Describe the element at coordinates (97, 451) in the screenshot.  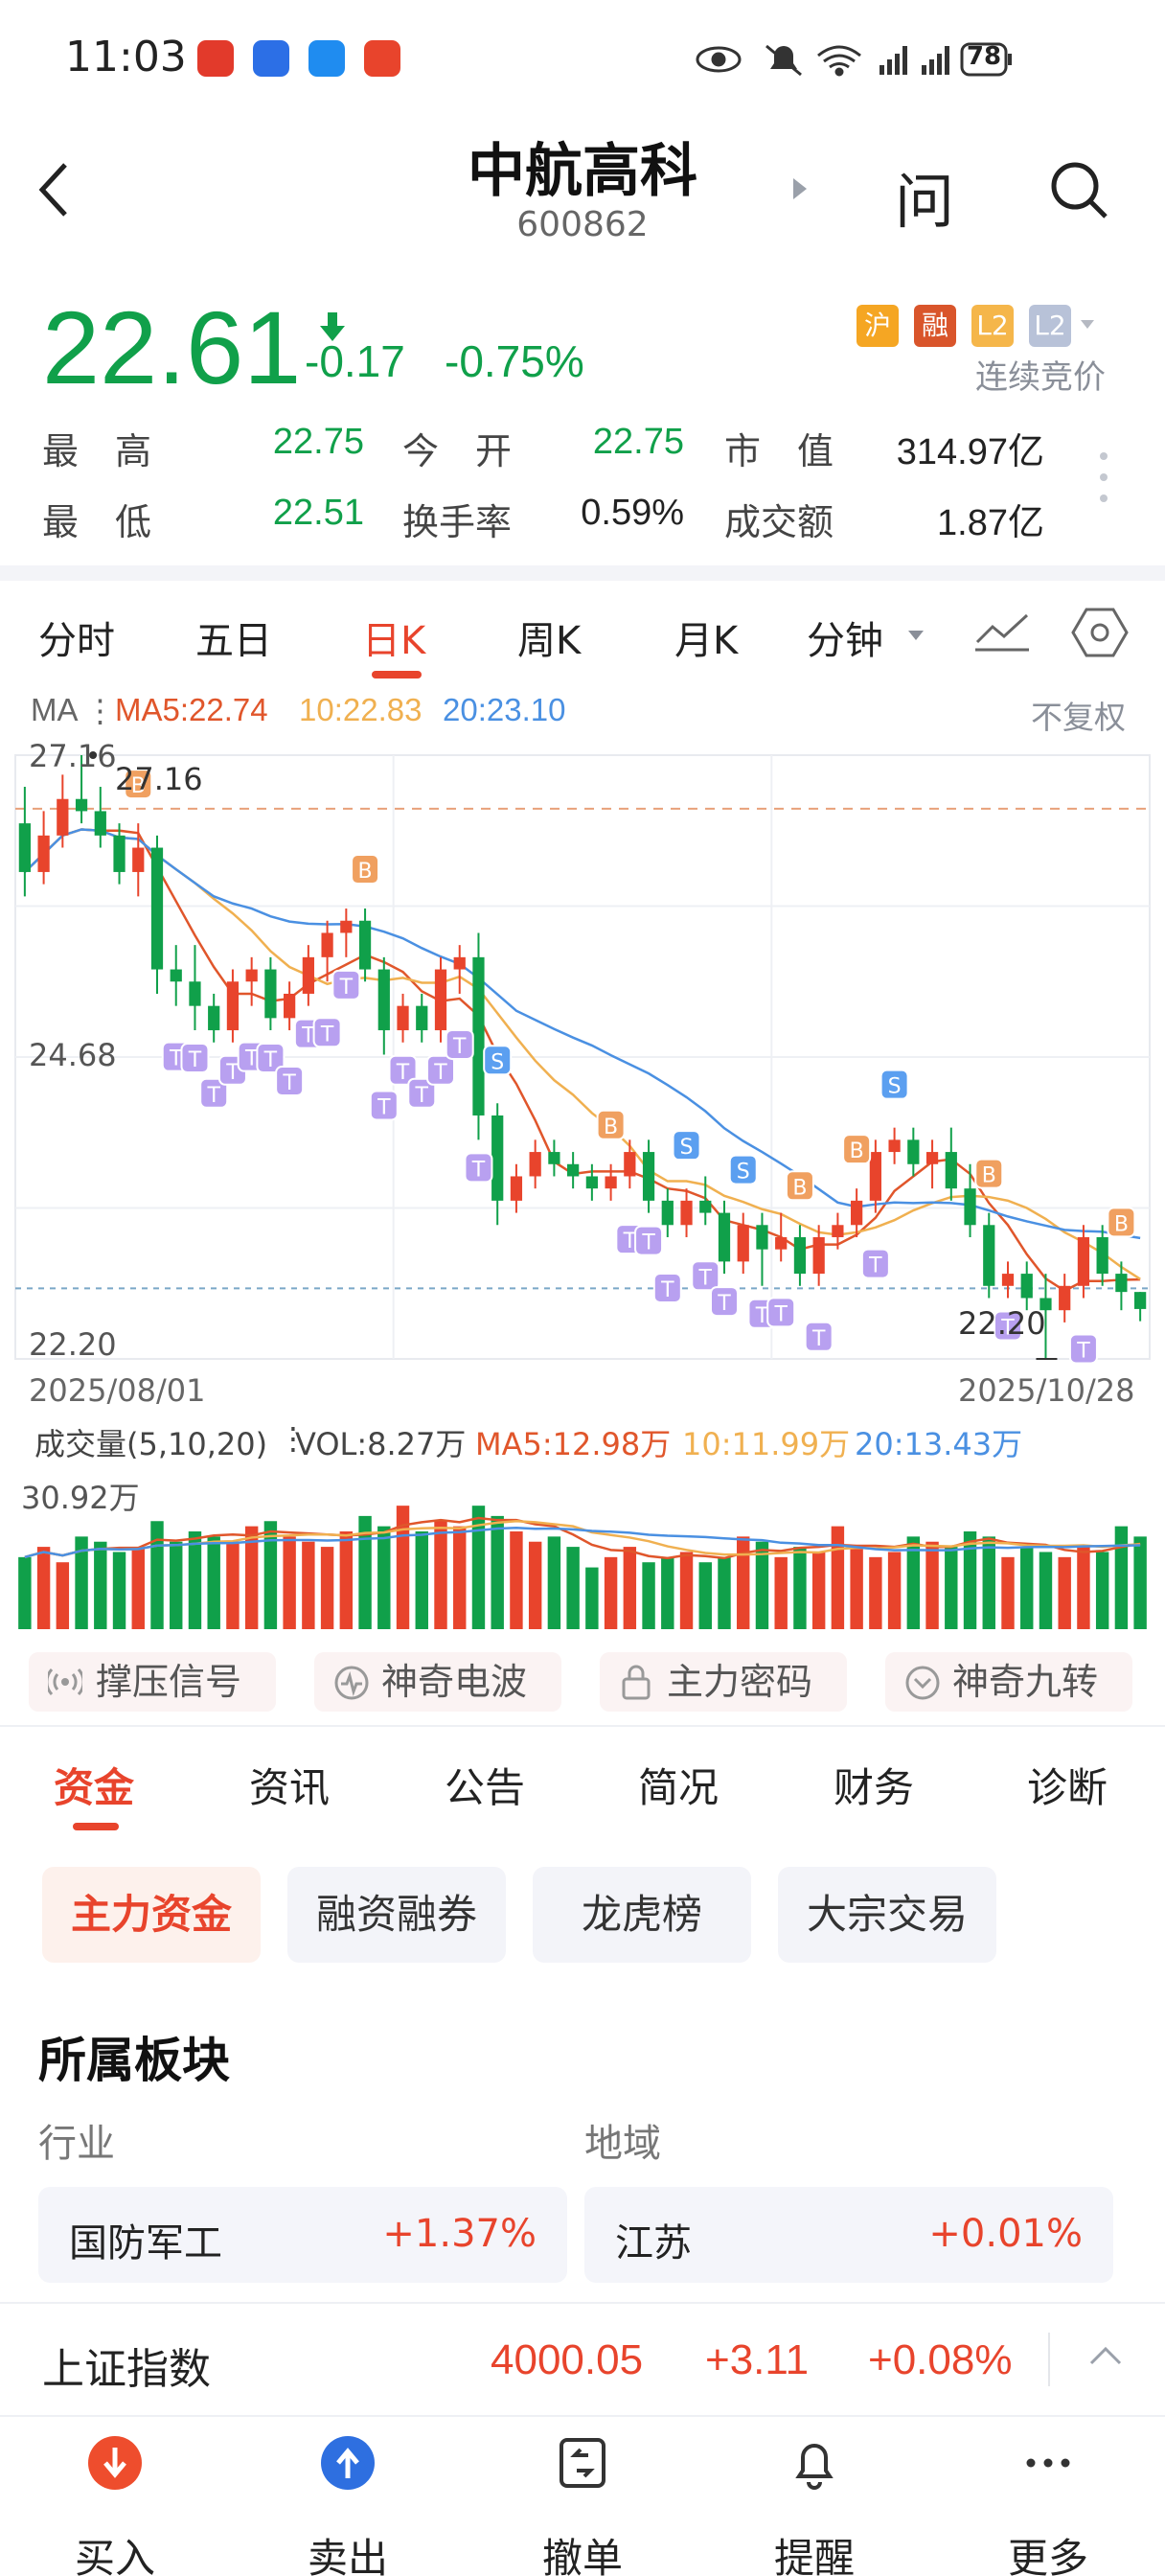
I see `stat-label: 最 高` at that location.